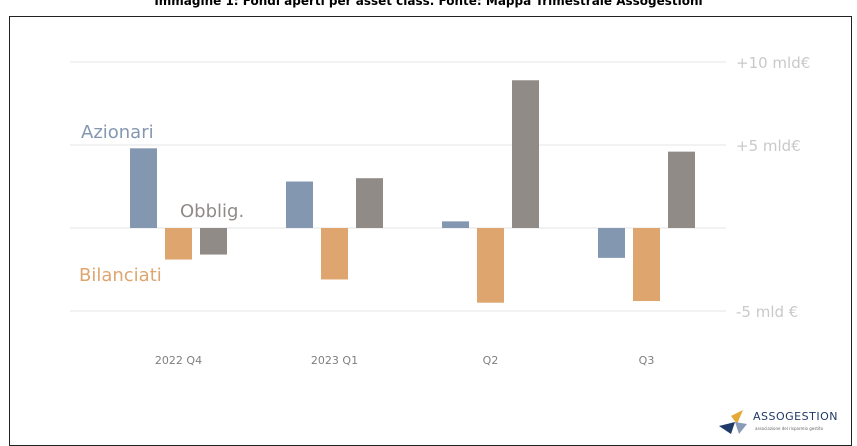 Image resolution: width=857 pixels, height=446 pixels. I want to click on series-label-bilanciati: Bilanciati, so click(120, 275).